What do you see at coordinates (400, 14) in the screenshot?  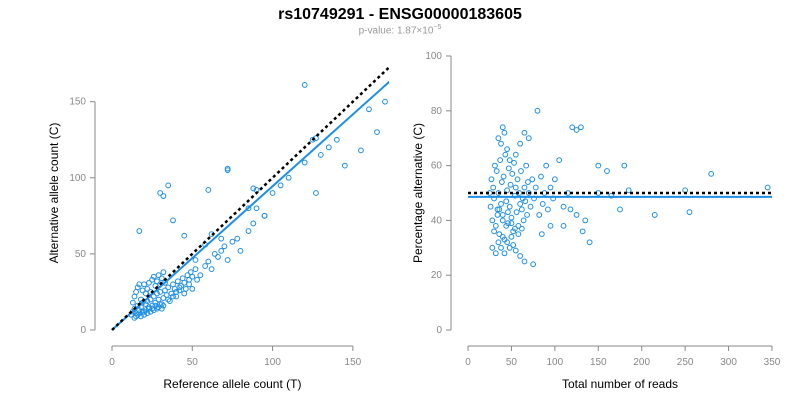 I see `chart-title: rs10749291 - ENSG00000183605` at bounding box center [400, 14].